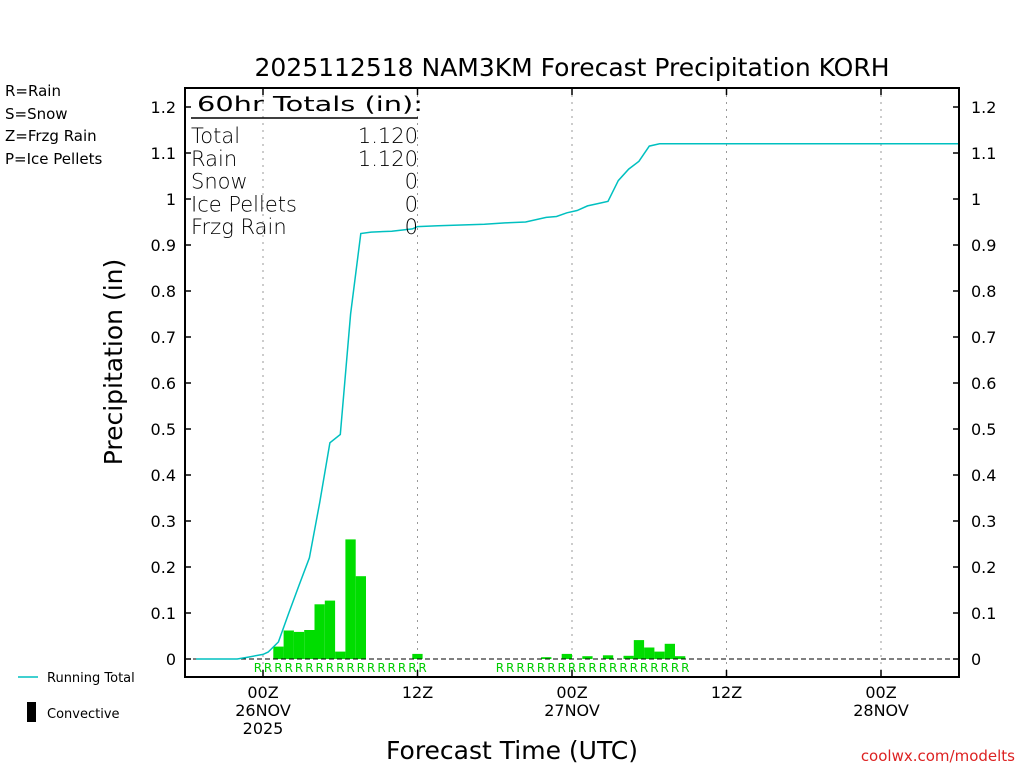 The image size is (1024, 768). What do you see at coordinates (309, 668) in the screenshot?
I see `rain-marker-5: R` at bounding box center [309, 668].